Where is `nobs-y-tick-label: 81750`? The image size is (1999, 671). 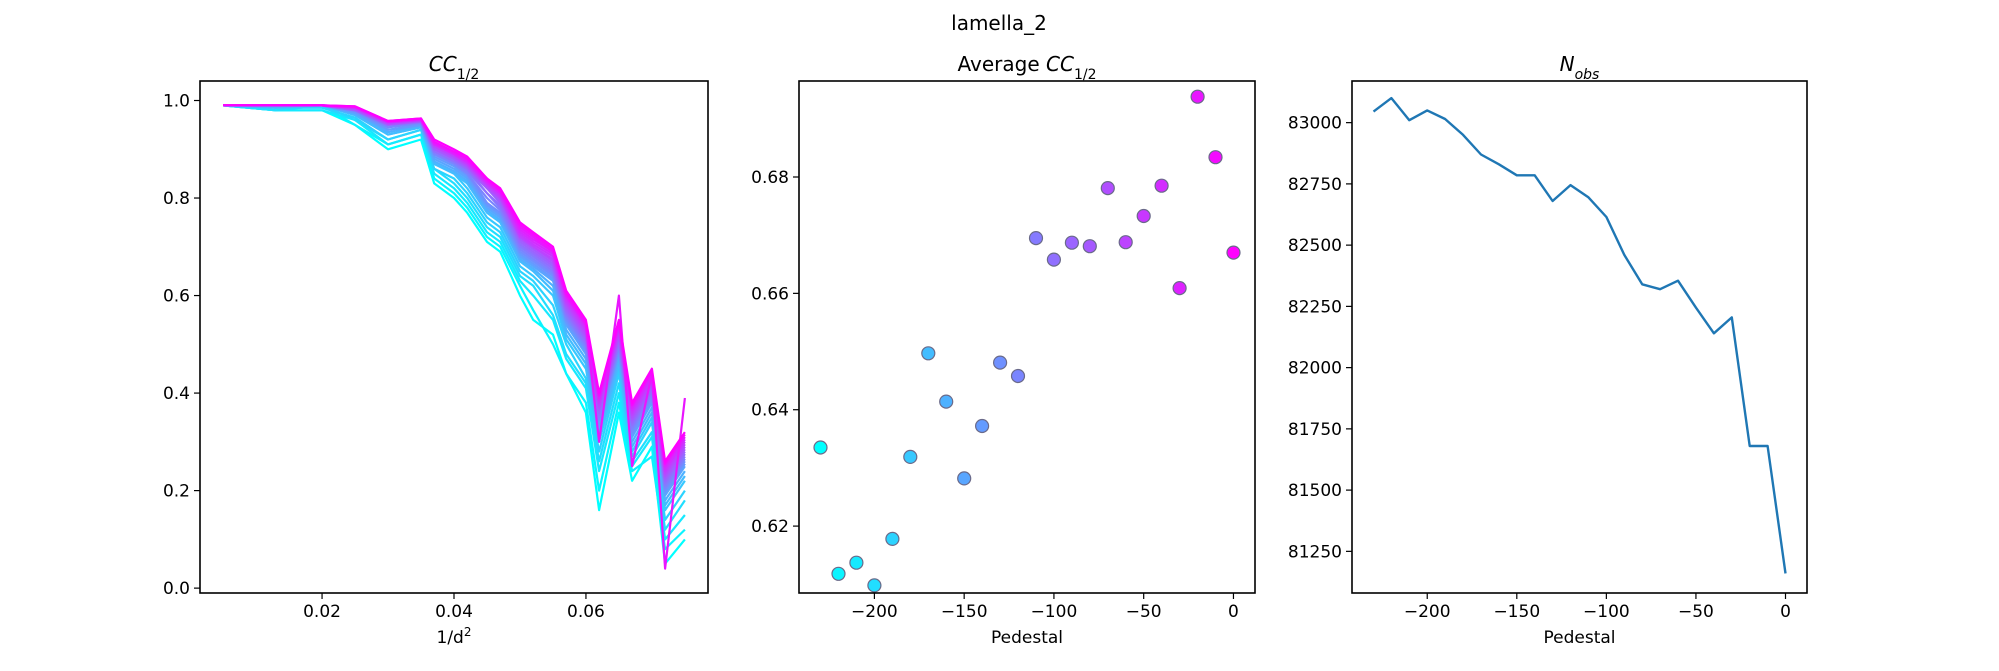
nobs-y-tick-label: 81750 is located at coordinates (1315, 430).